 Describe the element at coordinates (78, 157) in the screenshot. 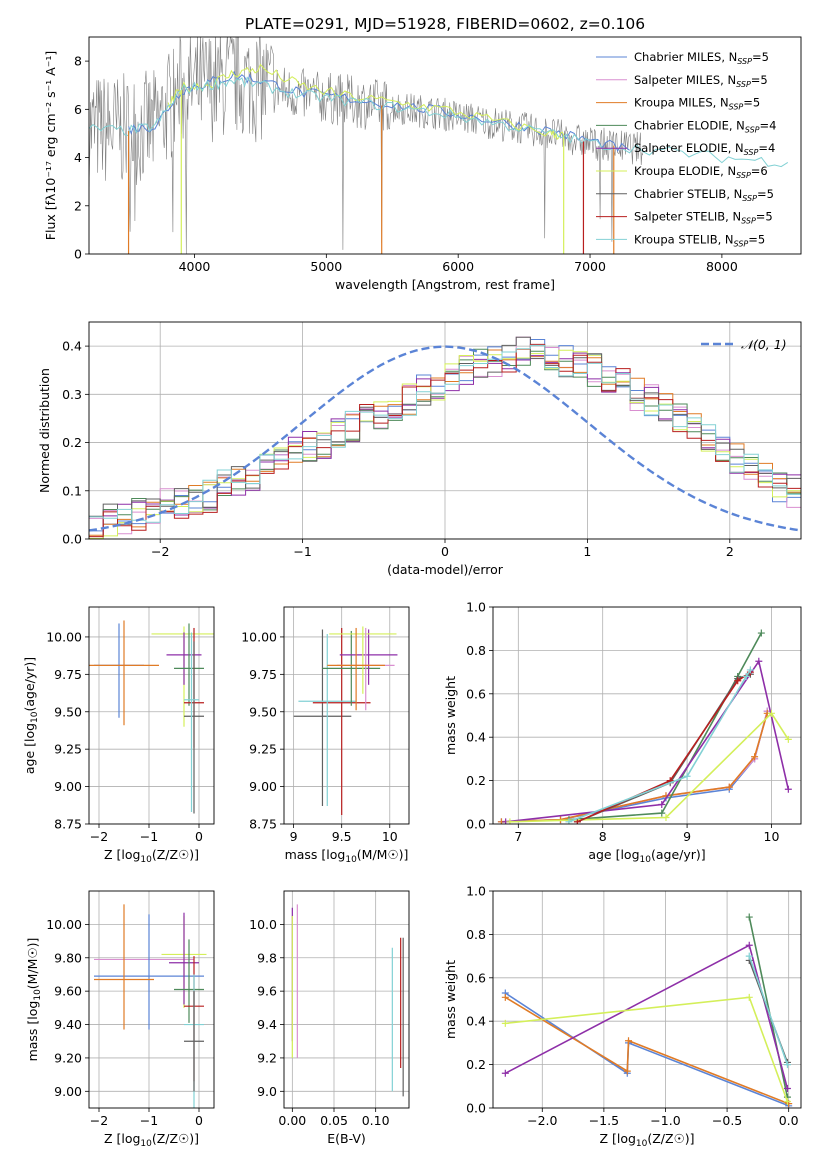

I see `y-tick-label: 4` at that location.